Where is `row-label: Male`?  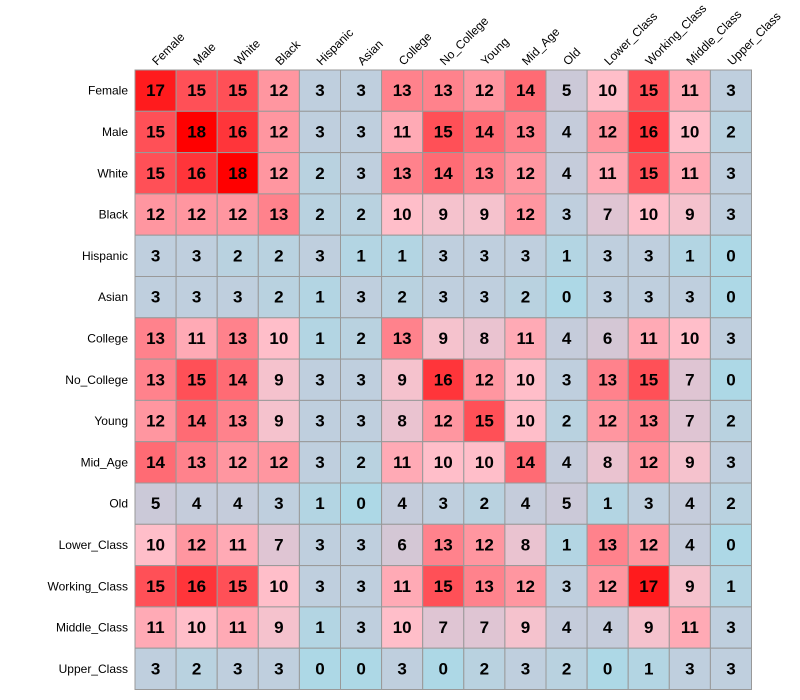 row-label: Male is located at coordinates (115, 132).